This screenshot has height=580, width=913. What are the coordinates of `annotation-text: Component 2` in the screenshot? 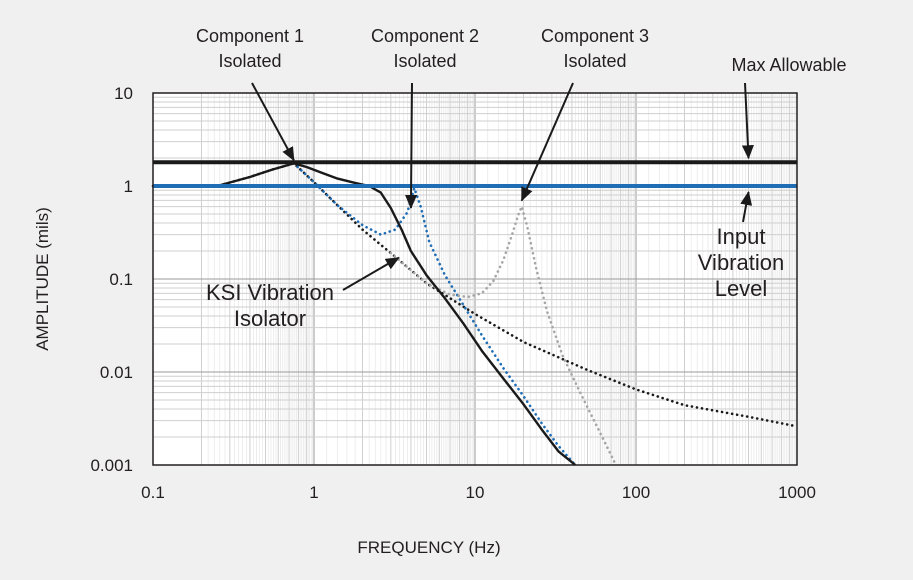 It's located at (425, 36).